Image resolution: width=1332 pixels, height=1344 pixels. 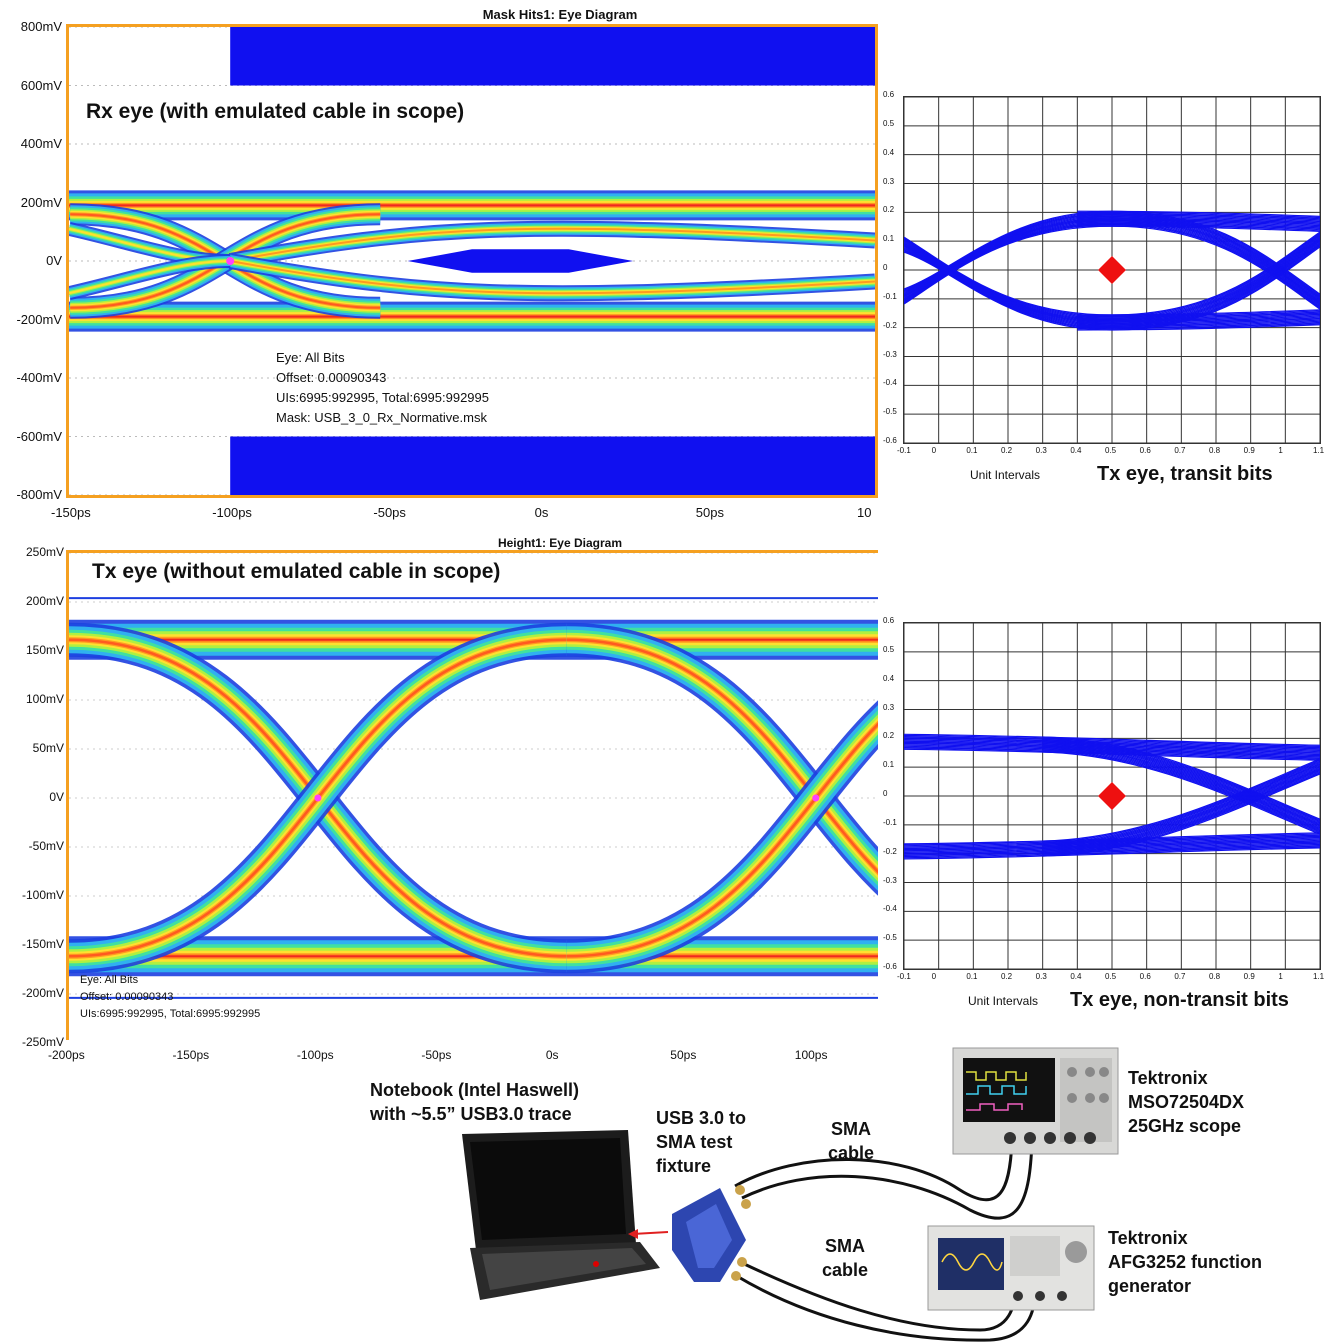 What do you see at coordinates (66, 1055) in the screenshot?
I see `x-tick-label: -200ps` at bounding box center [66, 1055].